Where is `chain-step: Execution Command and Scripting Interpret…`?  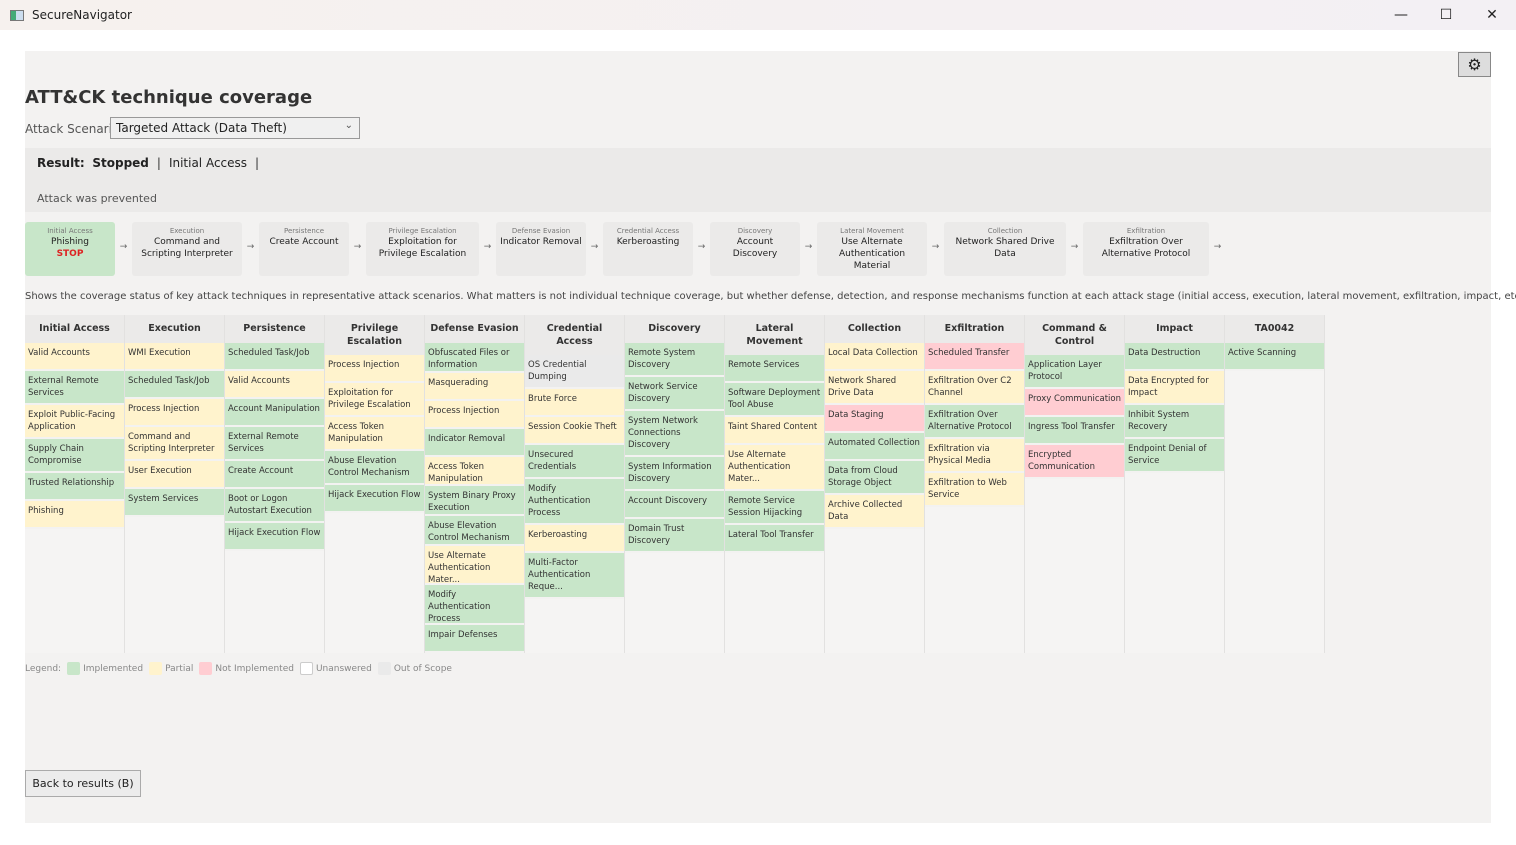 chain-step: Execution Command and Scripting Interpret… is located at coordinates (187, 249).